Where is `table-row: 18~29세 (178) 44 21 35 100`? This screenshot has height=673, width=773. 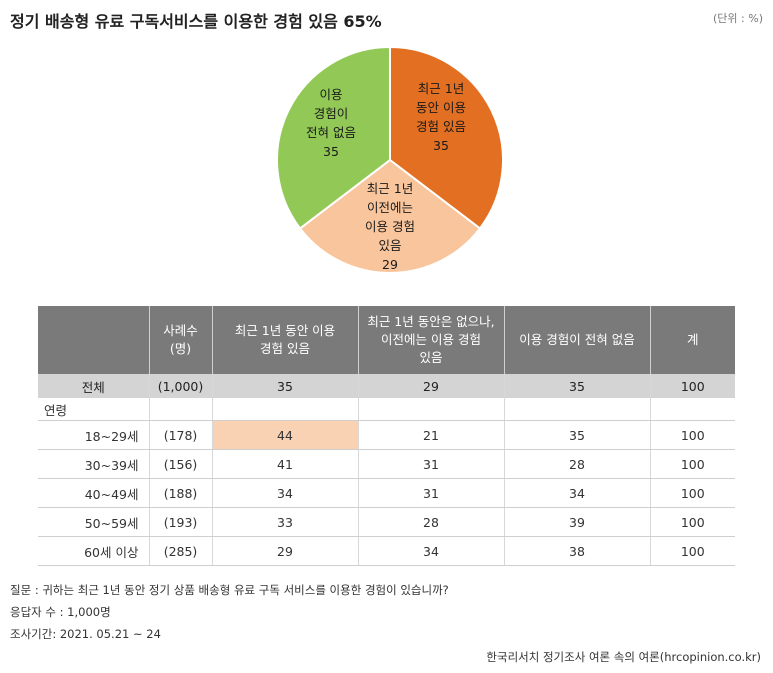 table-row: 18~29세 (178) 44 21 35 100 is located at coordinates (386, 435).